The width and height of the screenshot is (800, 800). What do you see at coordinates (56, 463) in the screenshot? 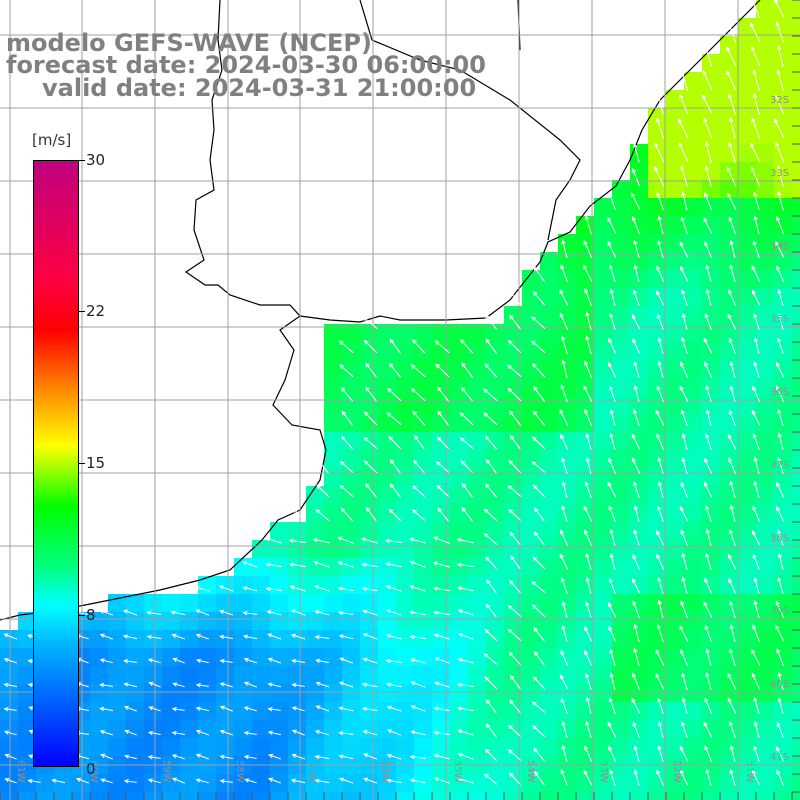
I see `colorbar` at bounding box center [56, 463].